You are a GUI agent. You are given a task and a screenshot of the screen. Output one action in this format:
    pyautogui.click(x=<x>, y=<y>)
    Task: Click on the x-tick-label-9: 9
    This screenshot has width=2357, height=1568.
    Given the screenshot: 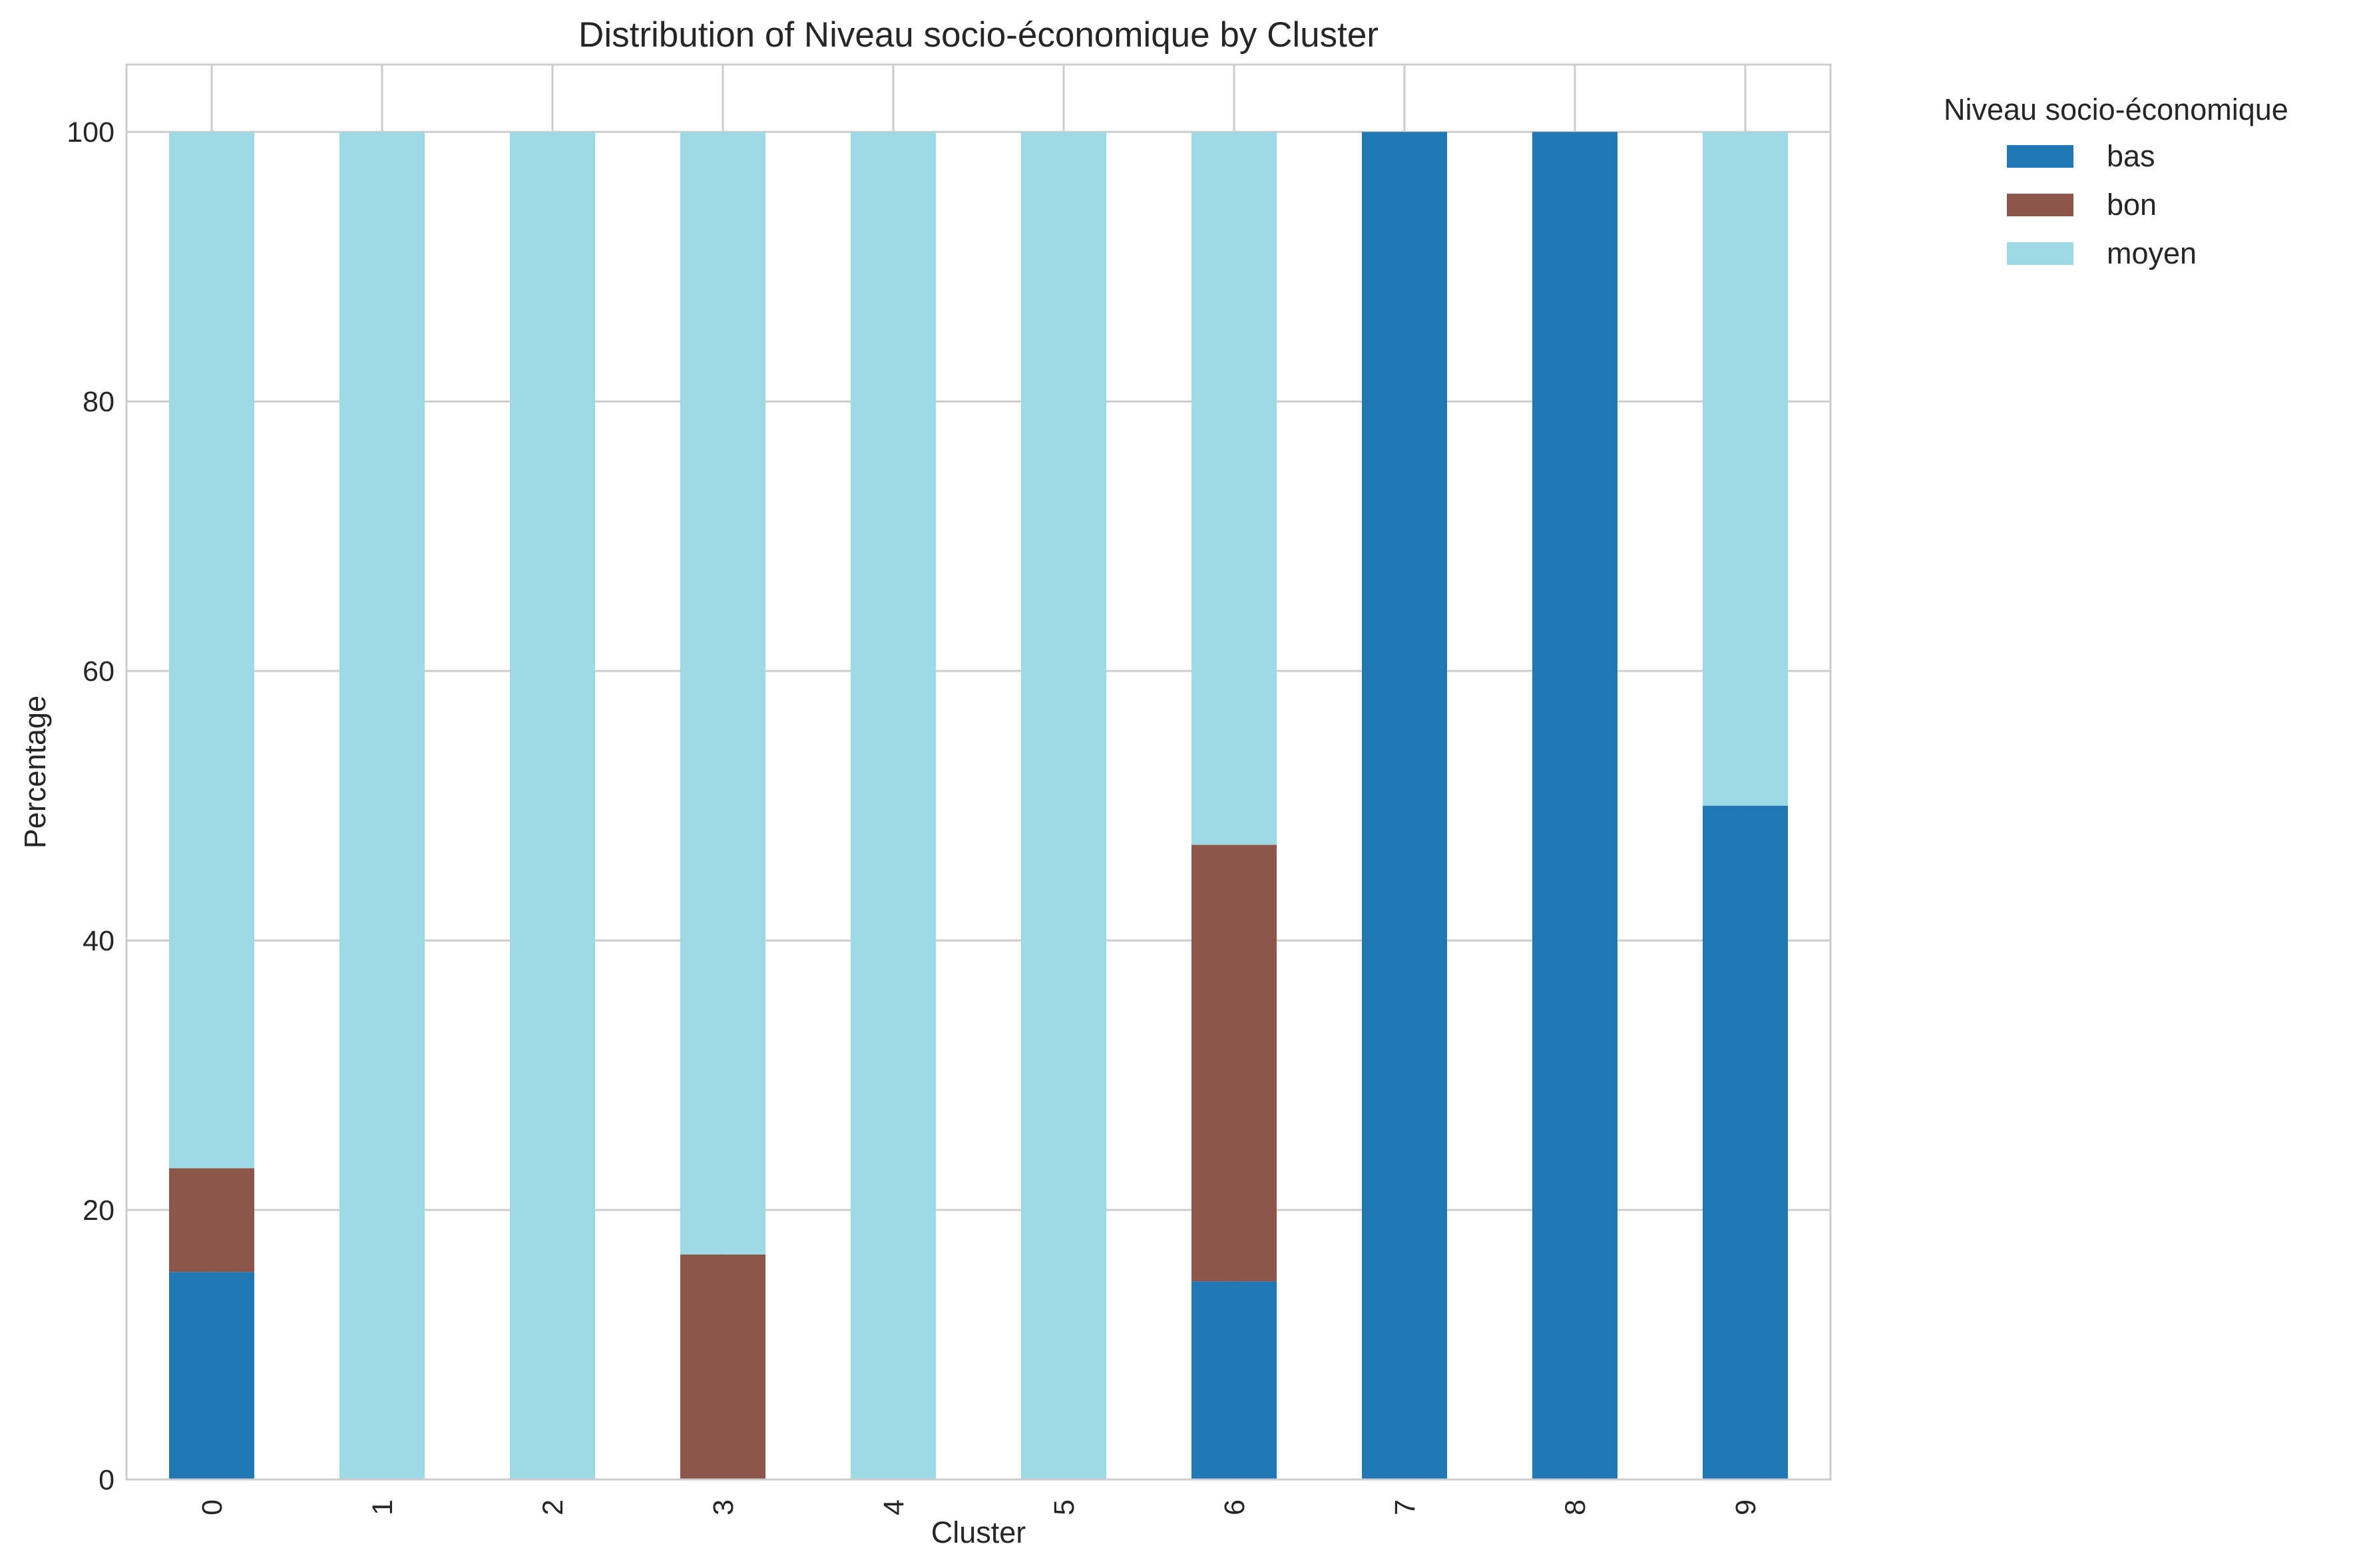 What is the action you would take?
    pyautogui.click(x=1746, y=1507)
    